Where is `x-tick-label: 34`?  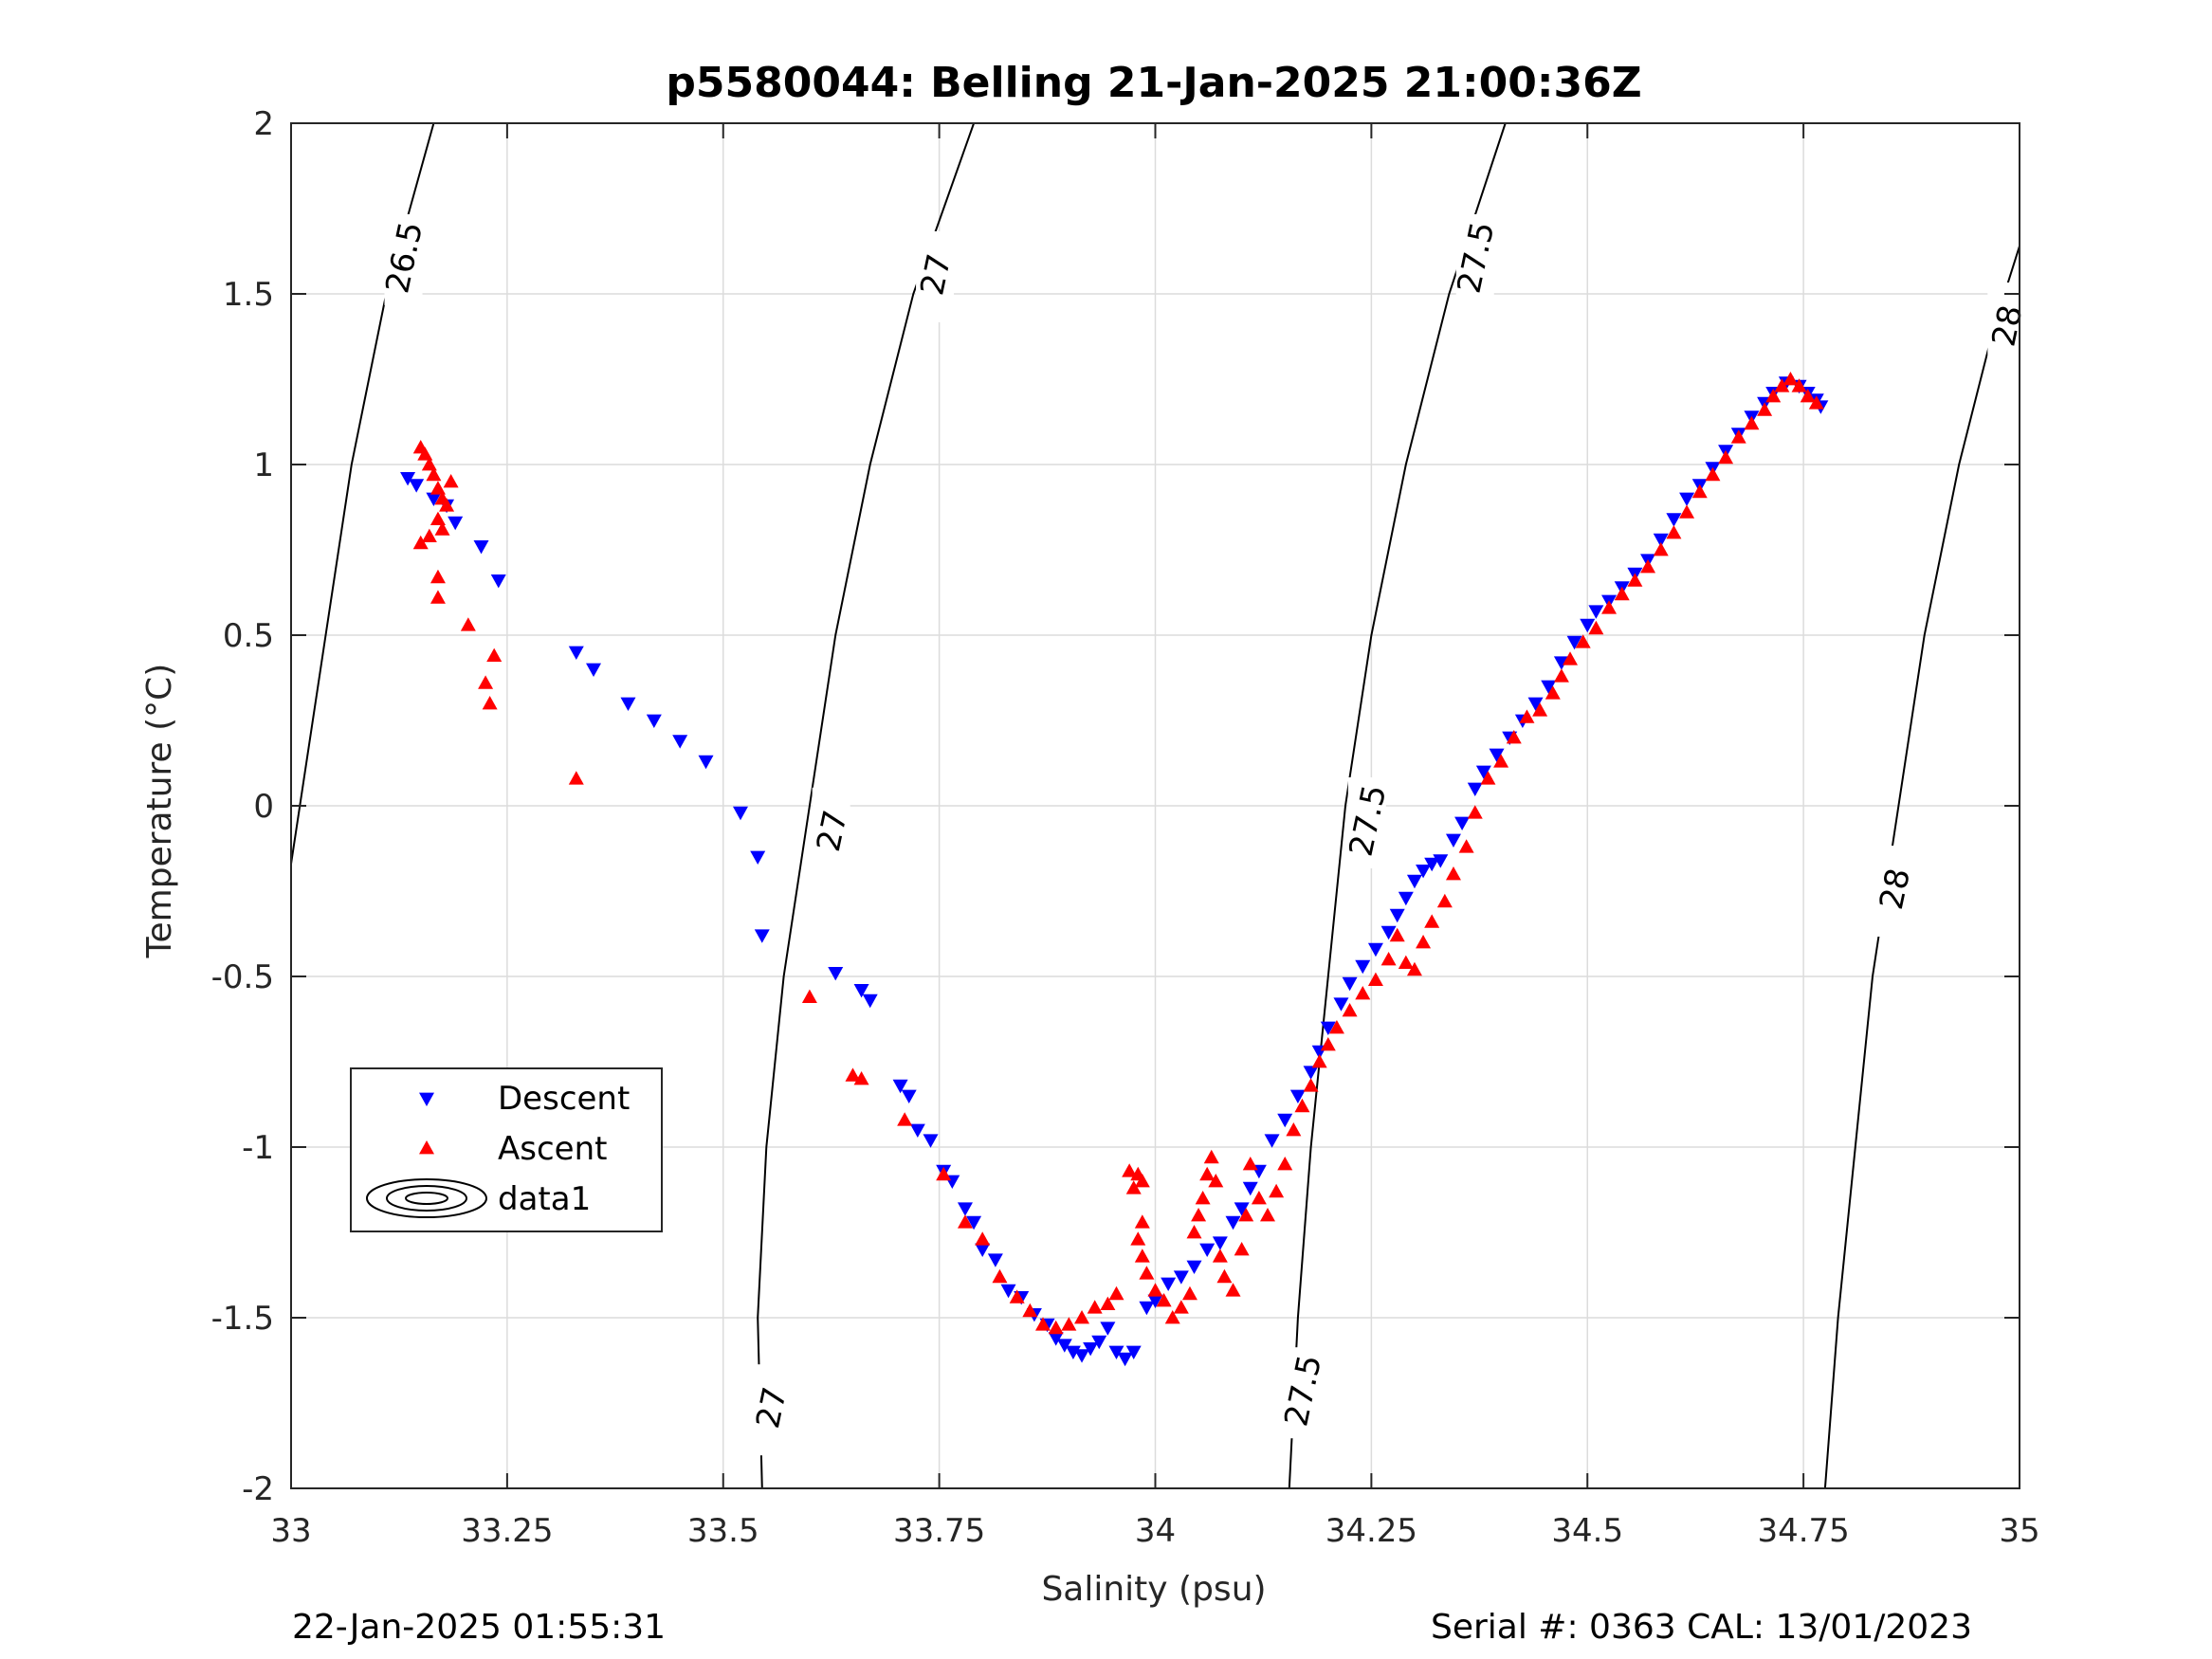
x-tick-label: 34 is located at coordinates (1155, 1531).